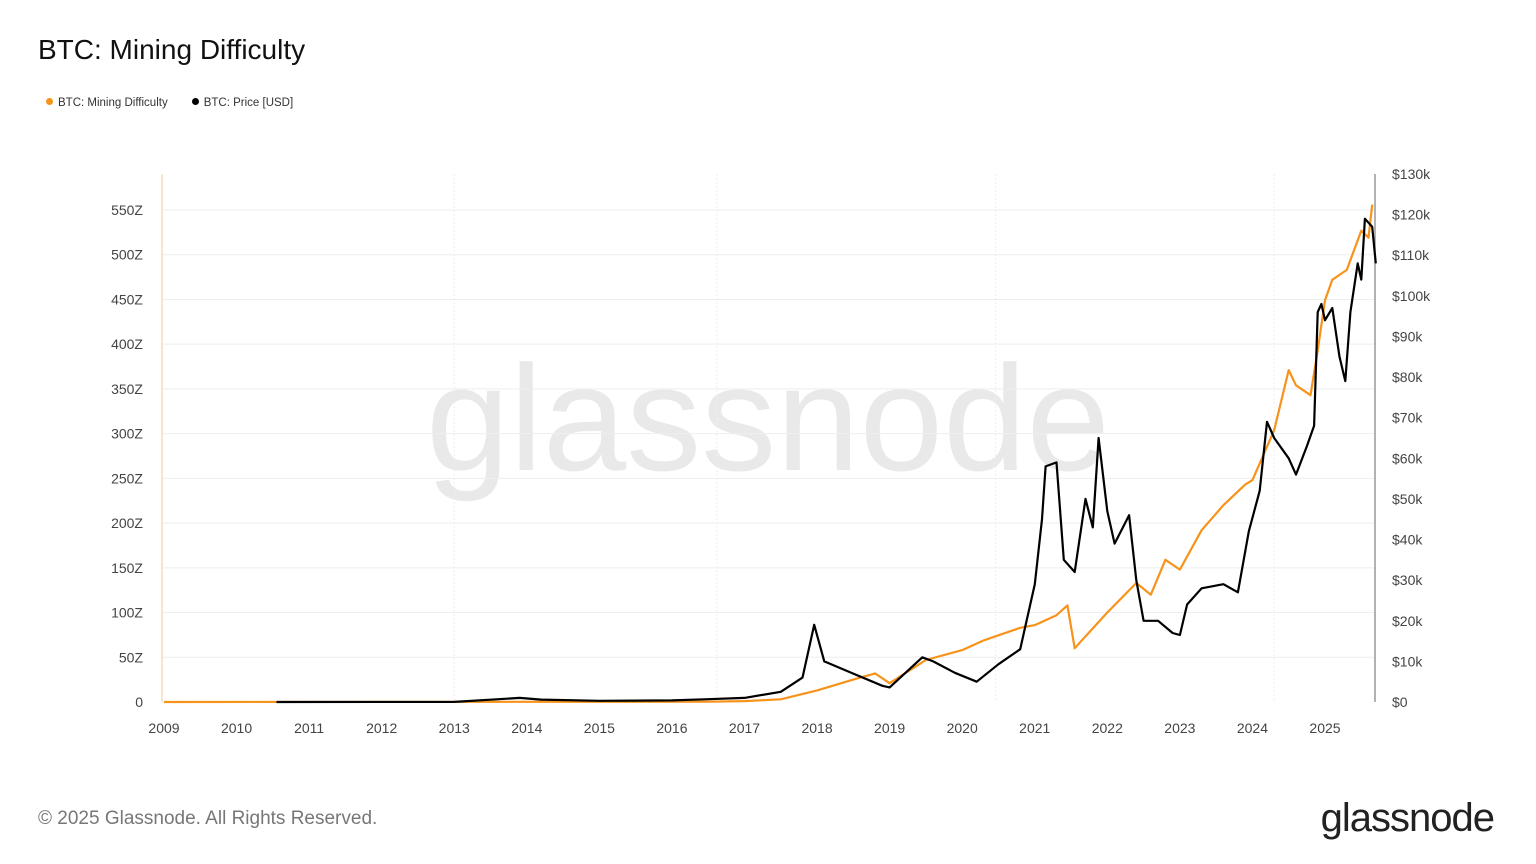 This screenshot has width=1536, height=864. I want to click on y-left-tick-label: 400Z, so click(127, 344).